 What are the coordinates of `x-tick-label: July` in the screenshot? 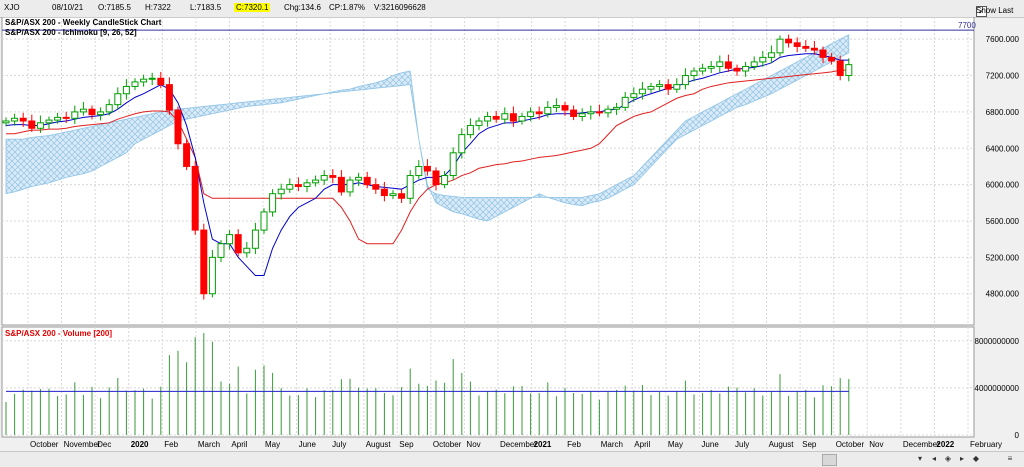 It's located at (742, 444).